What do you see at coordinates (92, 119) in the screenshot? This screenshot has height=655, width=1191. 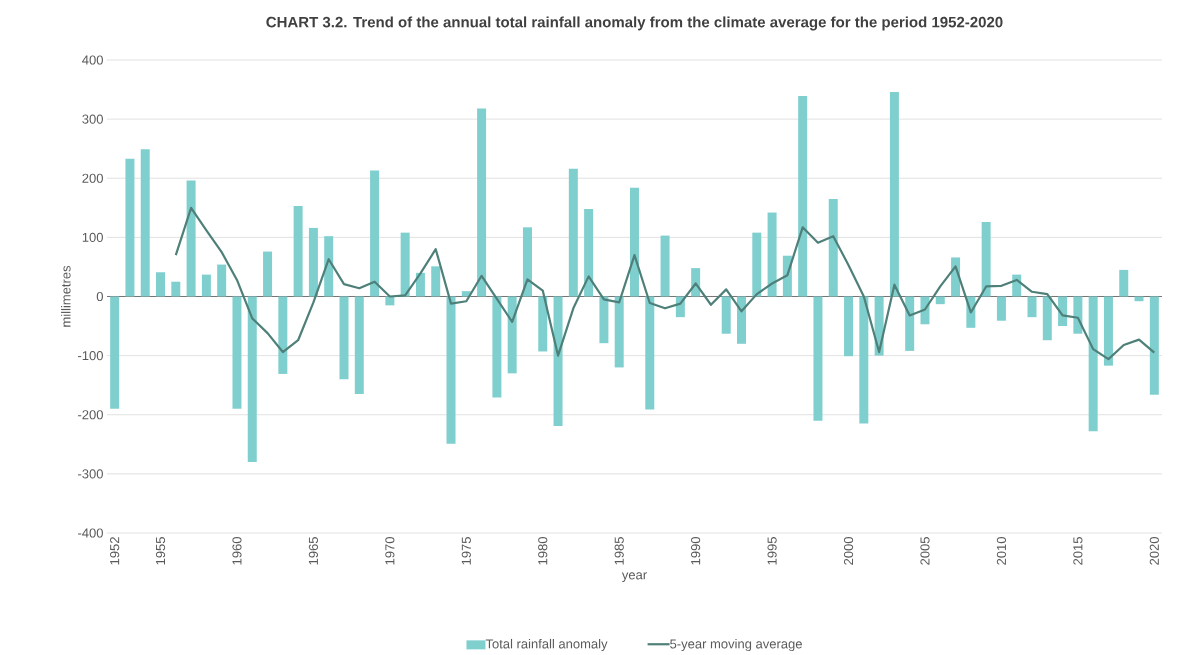 I see `y-tick-label: 300` at bounding box center [92, 119].